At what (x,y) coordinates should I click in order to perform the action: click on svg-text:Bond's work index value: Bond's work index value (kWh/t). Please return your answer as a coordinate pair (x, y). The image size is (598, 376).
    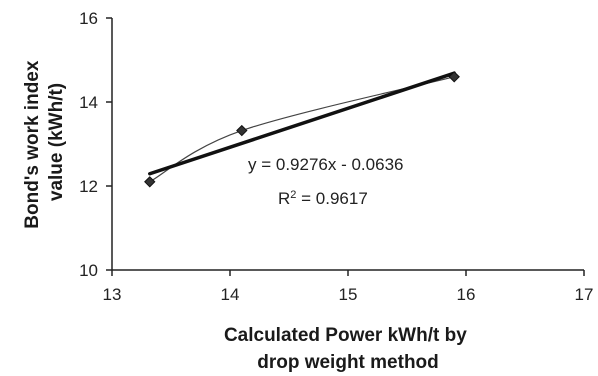
    Looking at the image, I should click on (44, 141).